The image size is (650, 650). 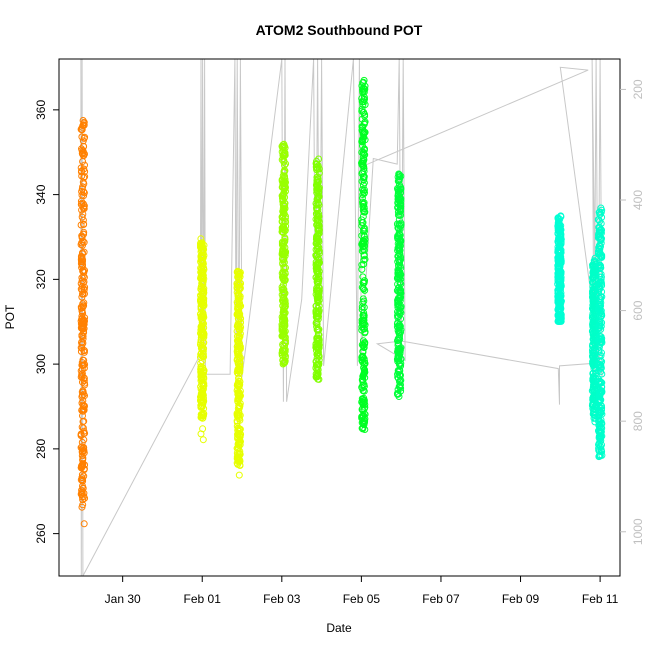 What do you see at coordinates (638, 89) in the screenshot?
I see `y2-tick-label: 200` at bounding box center [638, 89].